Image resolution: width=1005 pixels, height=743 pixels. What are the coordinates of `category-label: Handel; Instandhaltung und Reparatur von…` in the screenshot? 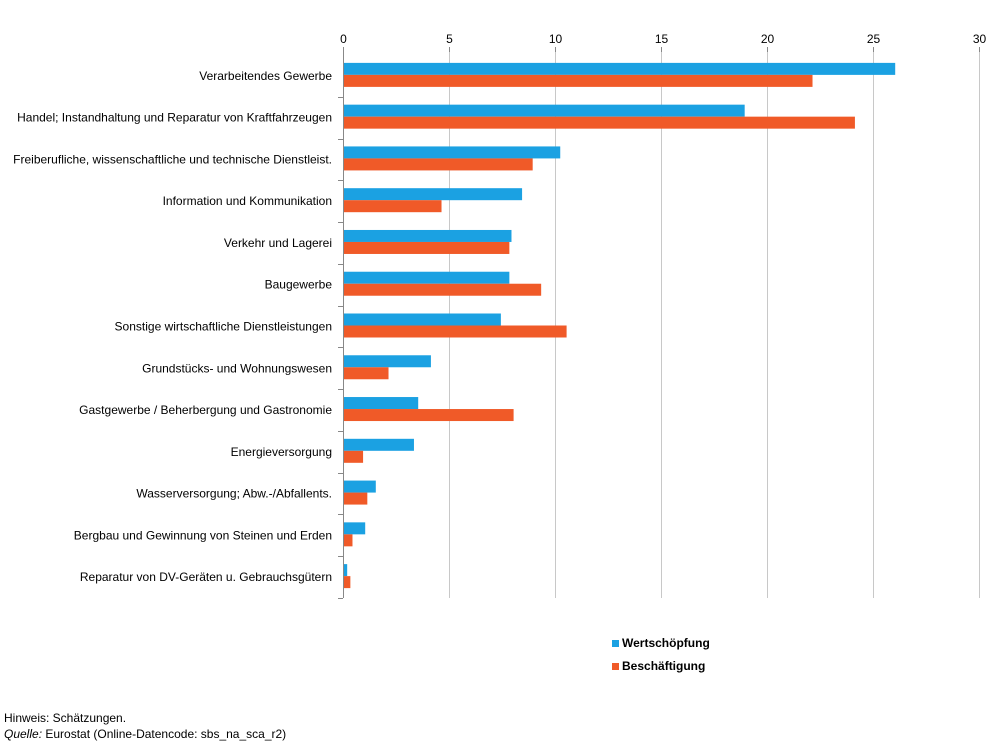 It's located at (174, 118).